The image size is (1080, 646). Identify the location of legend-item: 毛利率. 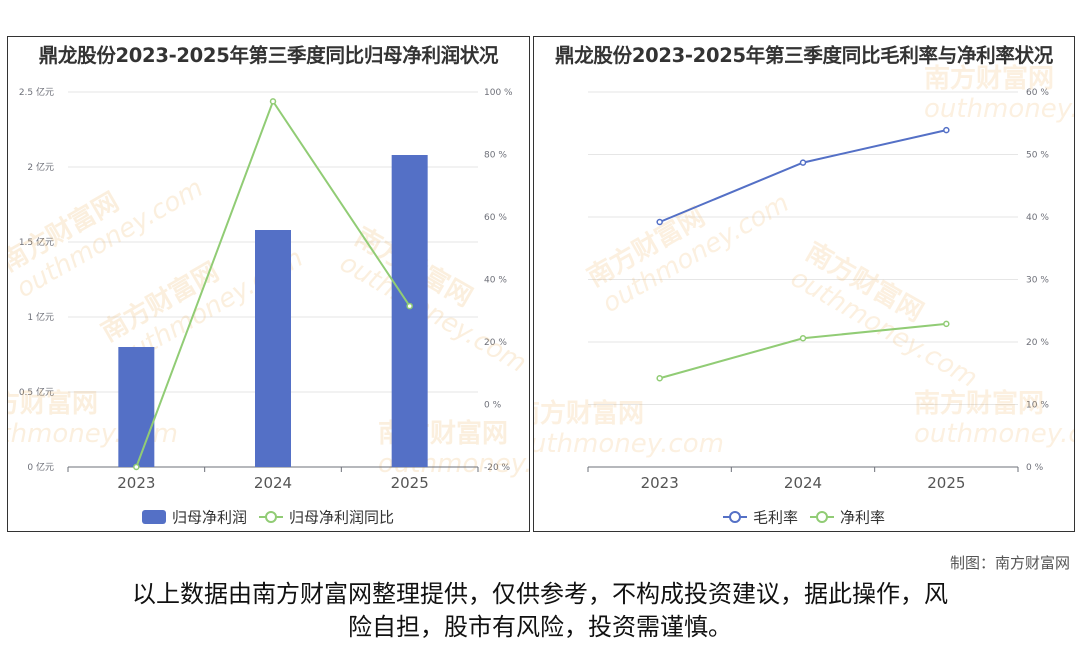
(760, 518).